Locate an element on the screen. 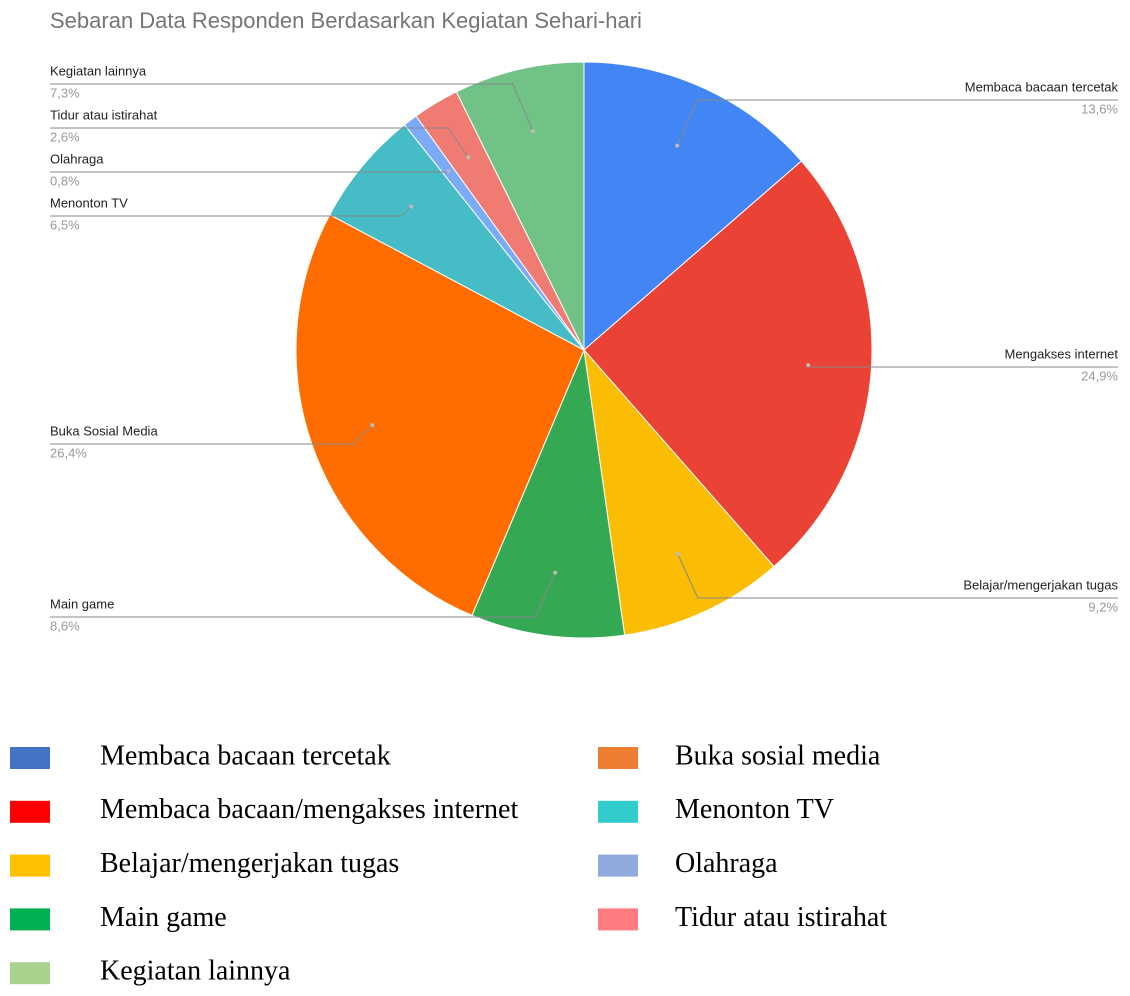 The height and width of the screenshot is (996, 1130). slice-label: Membaca bacaan tercetak is located at coordinates (1042, 86).